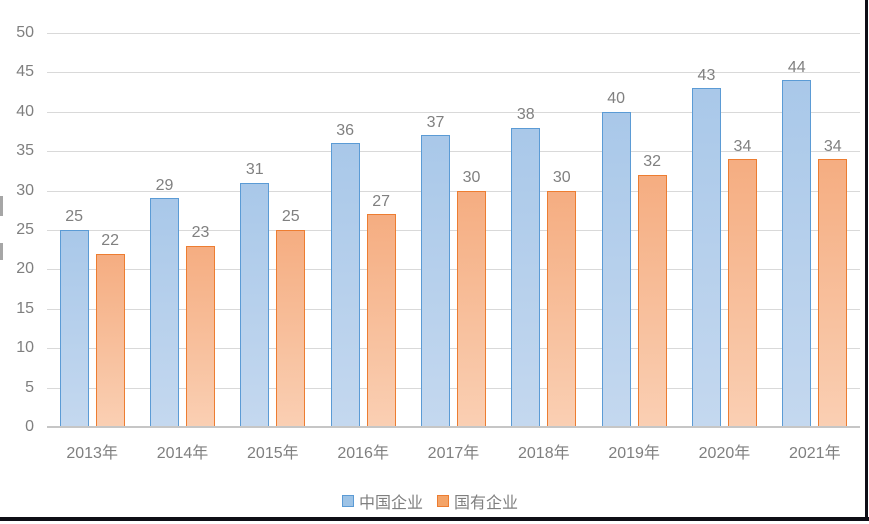  I want to click on bar-wrap: 22, so click(110, 230).